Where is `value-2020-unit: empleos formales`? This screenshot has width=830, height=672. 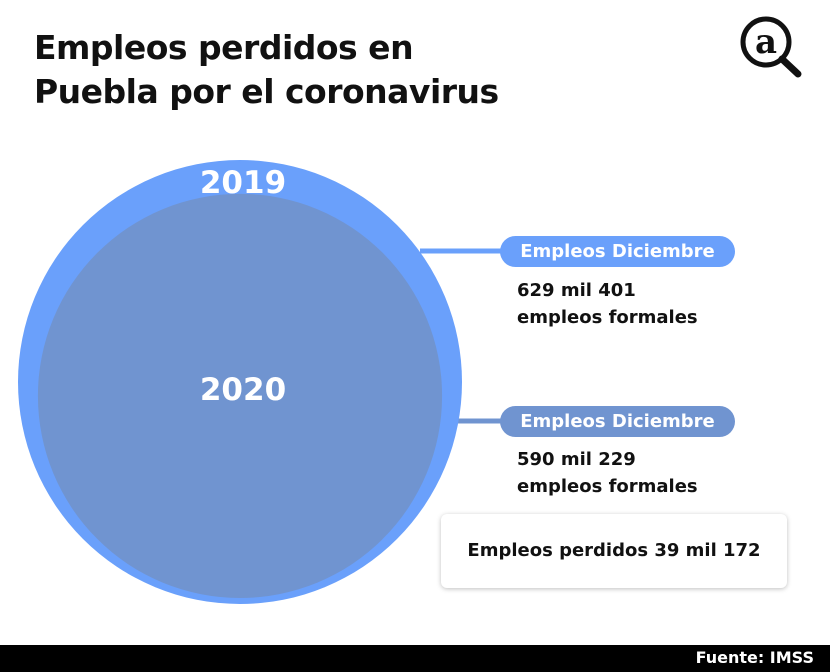 value-2020-unit: empleos formales is located at coordinates (607, 486).